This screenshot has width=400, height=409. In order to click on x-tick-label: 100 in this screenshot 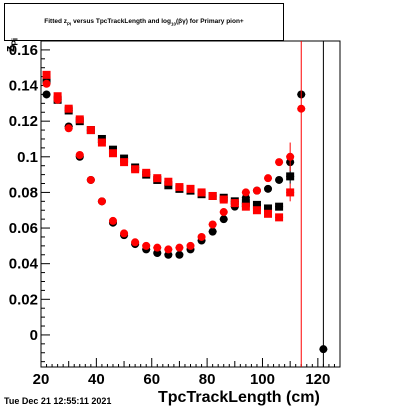, I will do `click(262, 379)`.